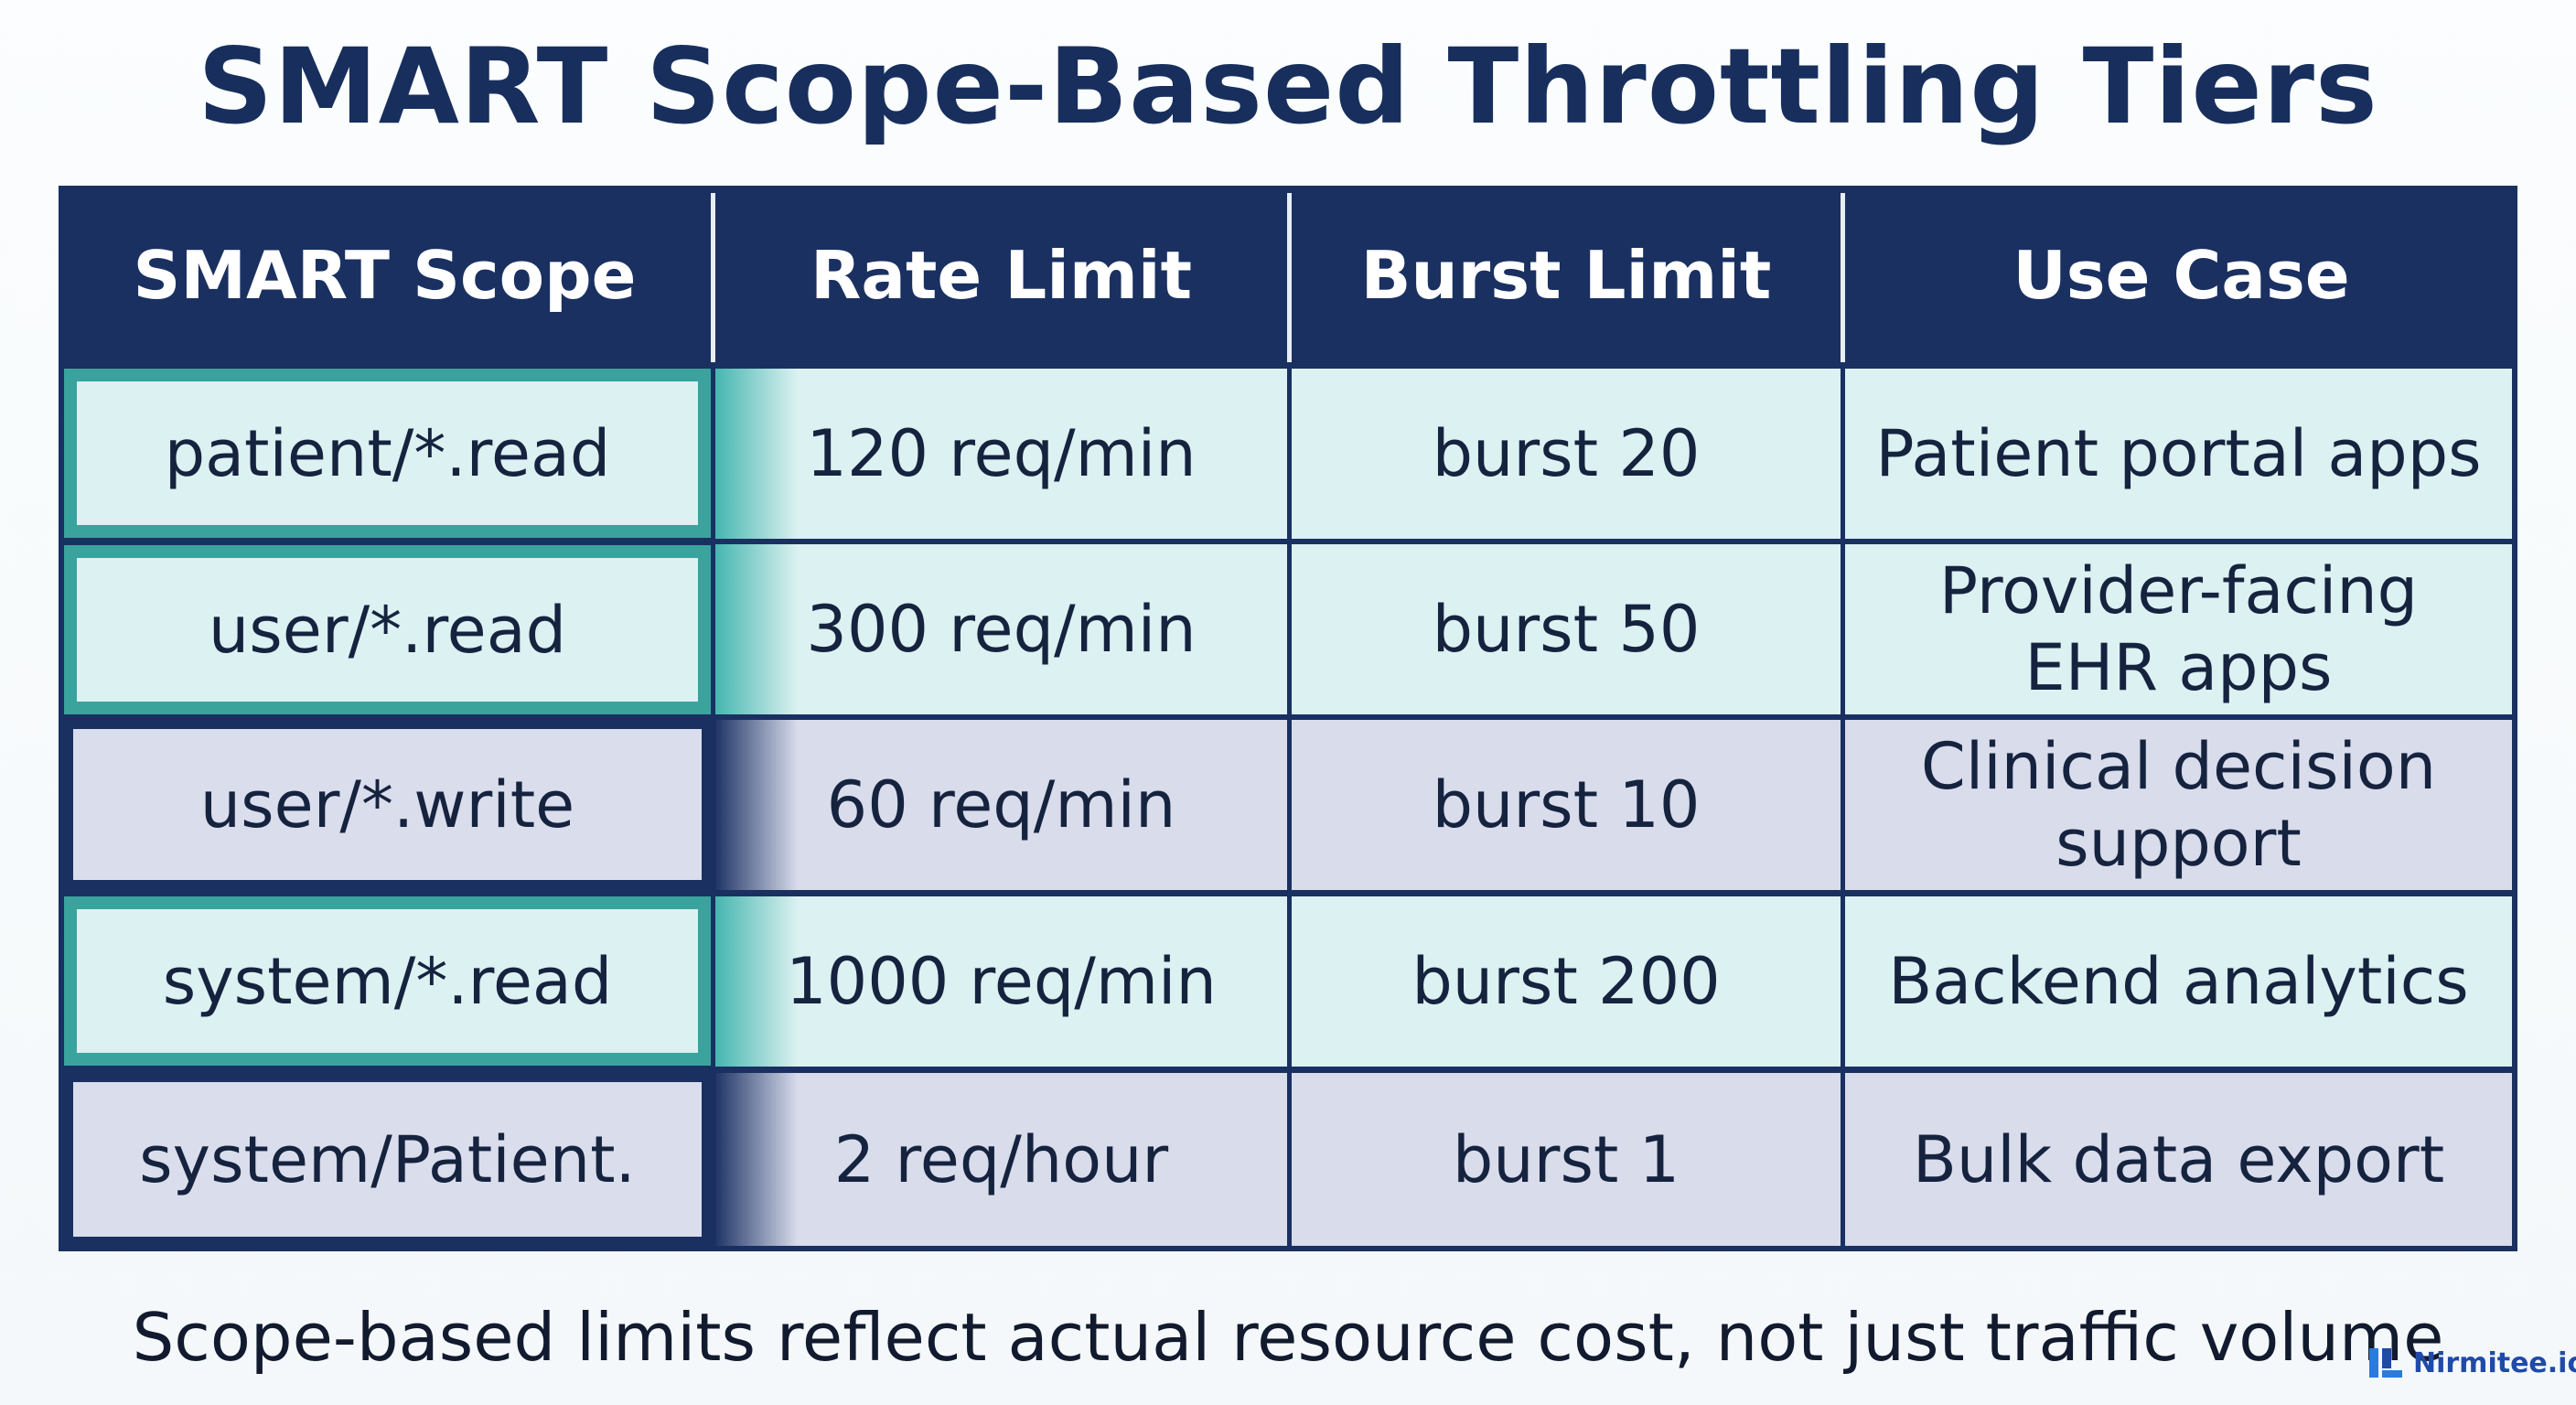 The image size is (2576, 1405). I want to click on use-case-cell: Patient portal apps, so click(2179, 454).